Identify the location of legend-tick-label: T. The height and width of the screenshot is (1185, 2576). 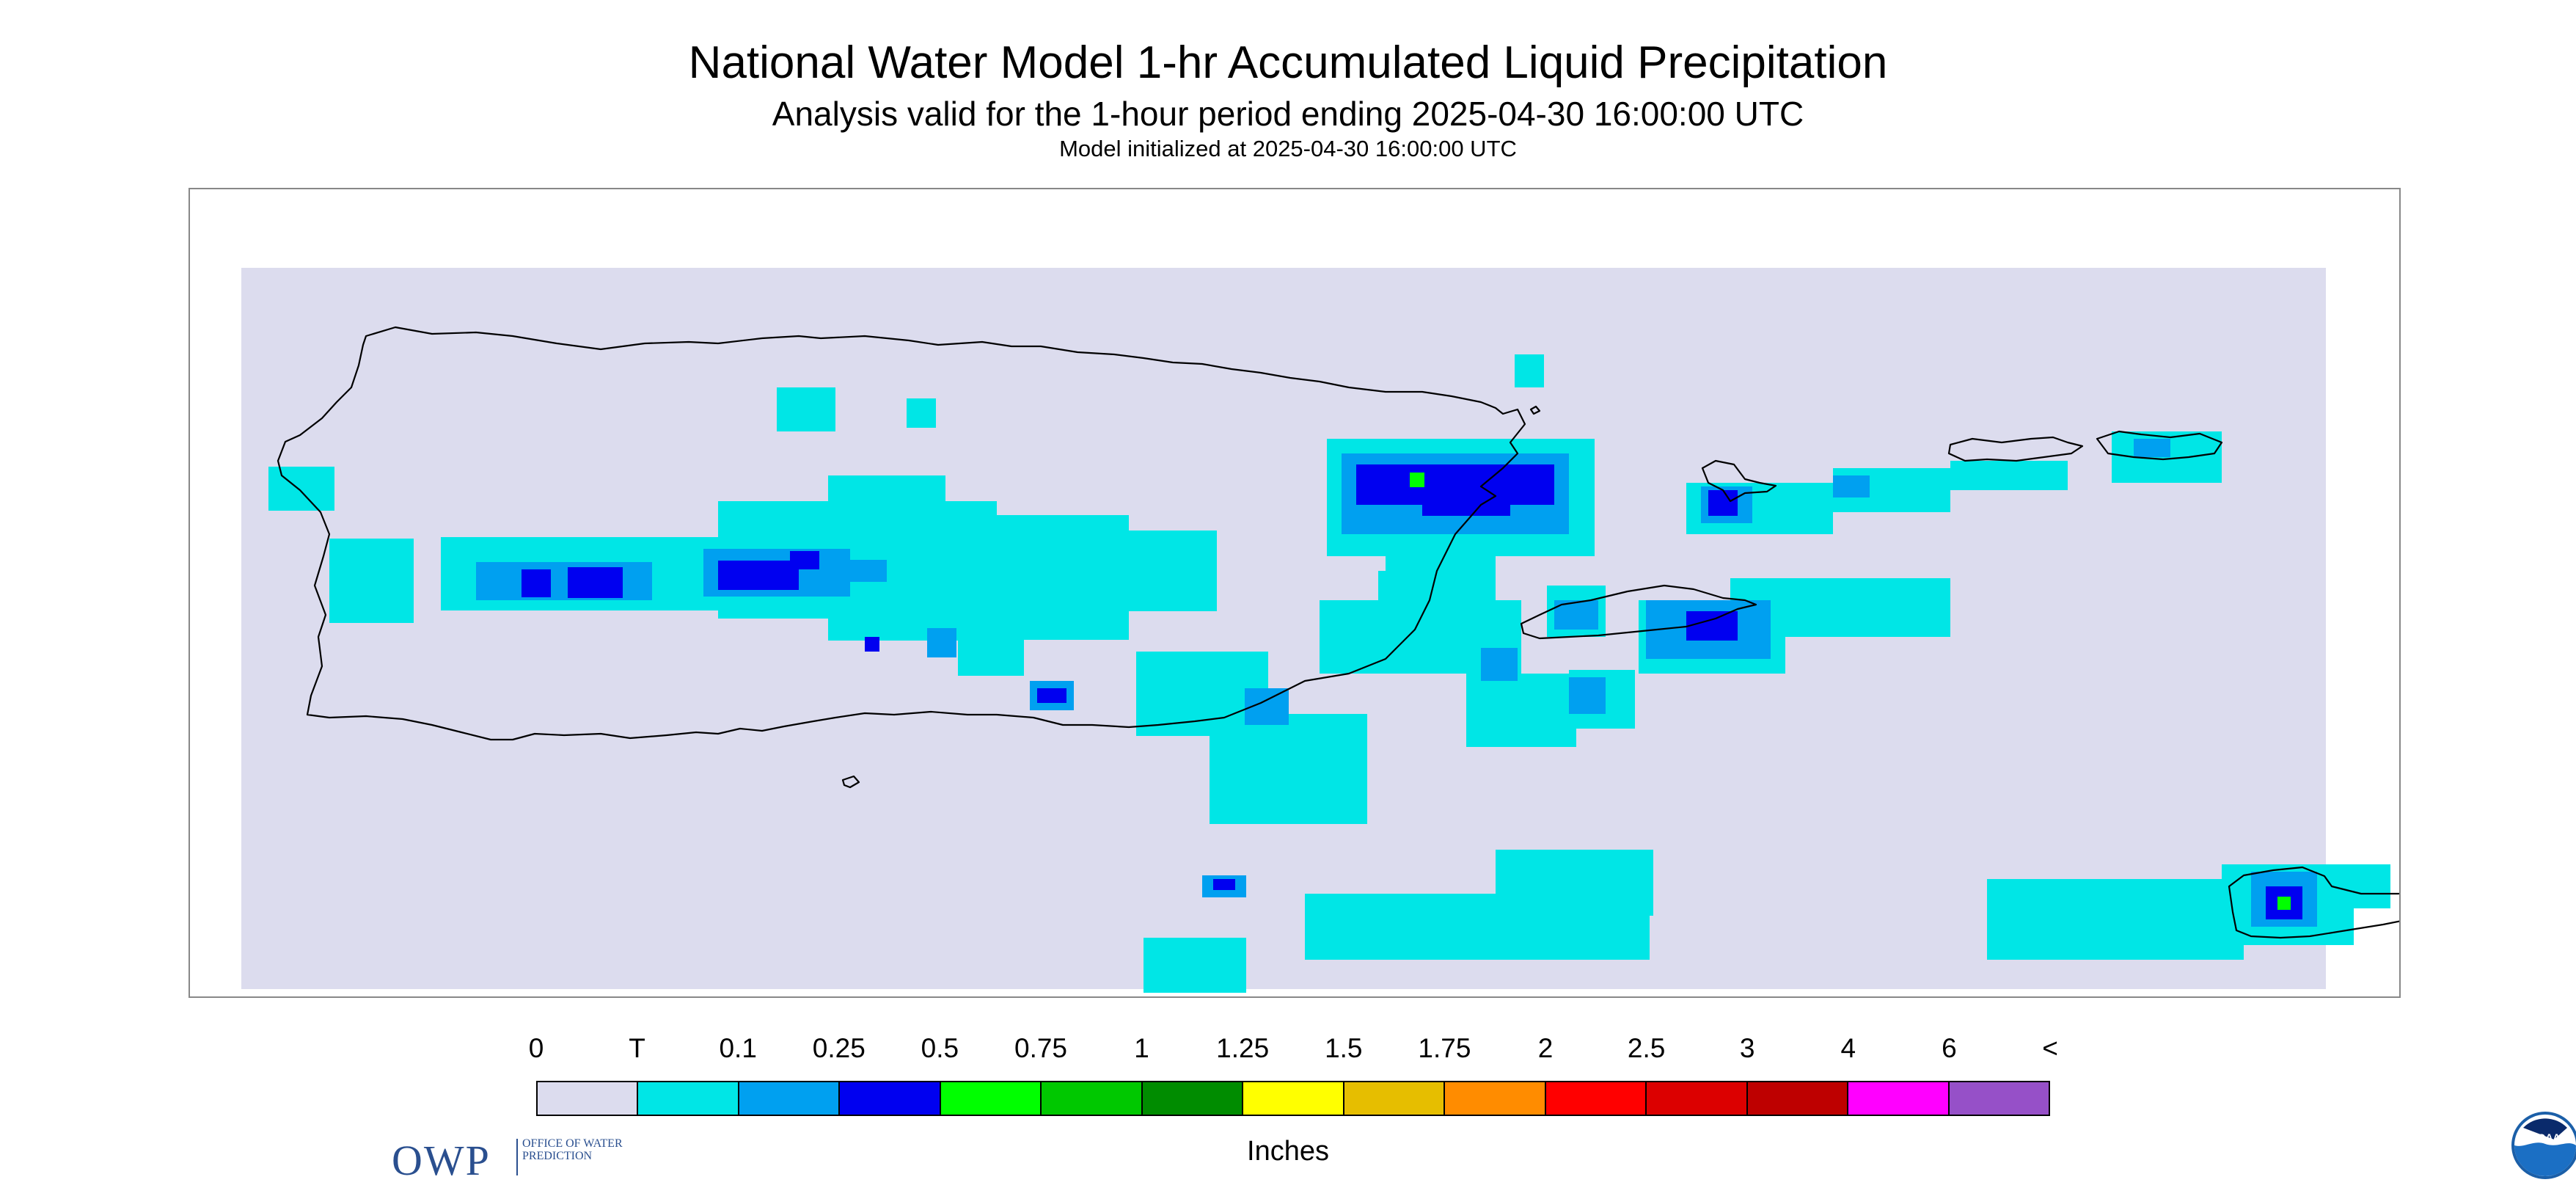
(637, 1048).